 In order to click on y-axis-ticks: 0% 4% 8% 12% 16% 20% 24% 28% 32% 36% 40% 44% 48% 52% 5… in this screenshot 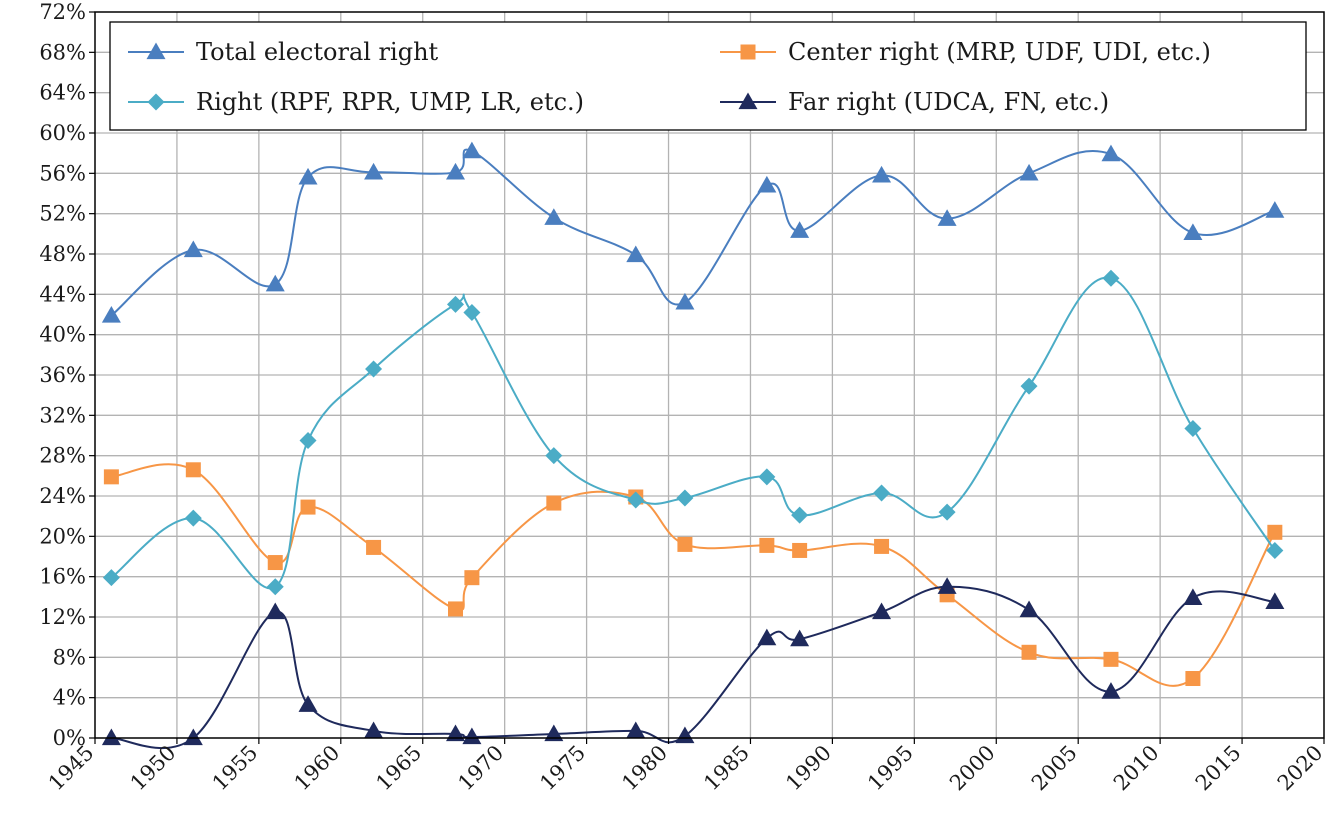, I will do `click(67, 375)`.